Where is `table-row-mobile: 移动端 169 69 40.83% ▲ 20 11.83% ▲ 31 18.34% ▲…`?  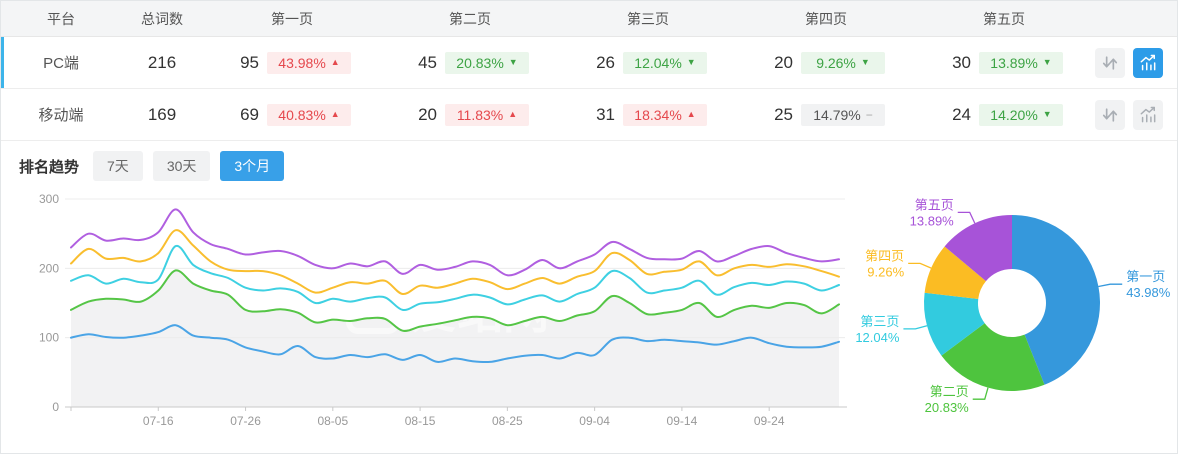 table-row-mobile: 移动端 169 69 40.83% ▲ 20 11.83% ▲ 31 18.34% ▲… is located at coordinates (589, 115).